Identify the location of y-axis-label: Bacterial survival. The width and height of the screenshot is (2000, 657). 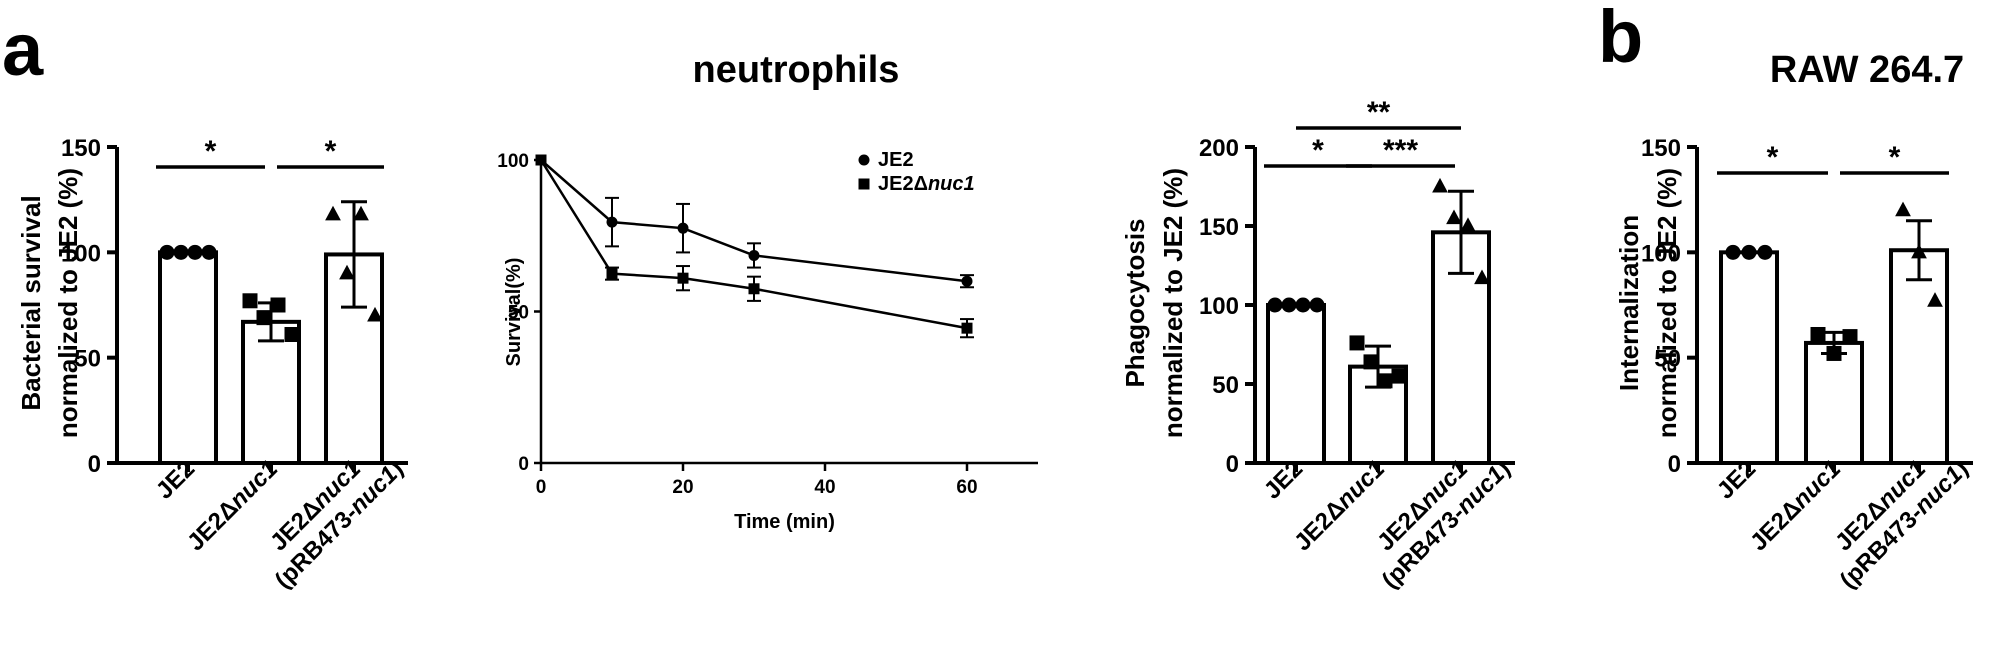
(31, 302).